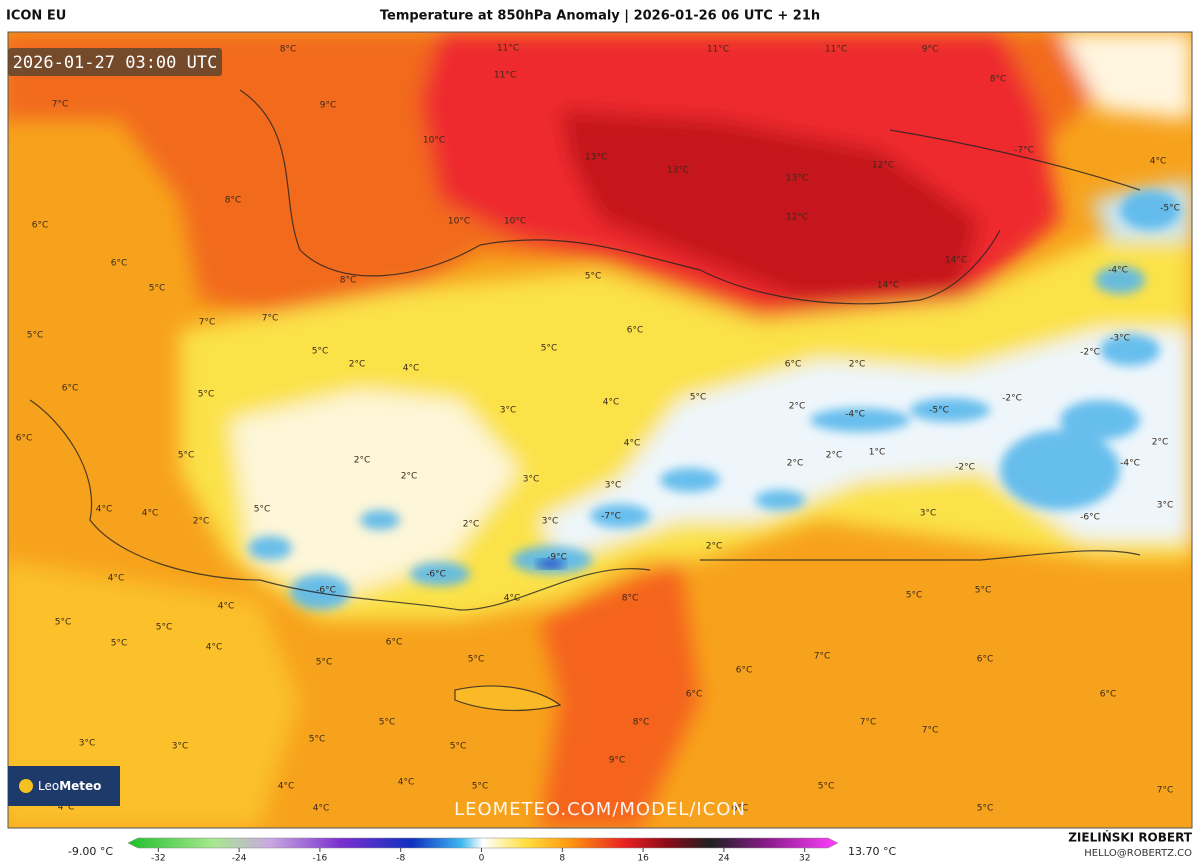  Describe the element at coordinates (1024, 151) in the screenshot. I see `contour-label: -7°C` at that location.